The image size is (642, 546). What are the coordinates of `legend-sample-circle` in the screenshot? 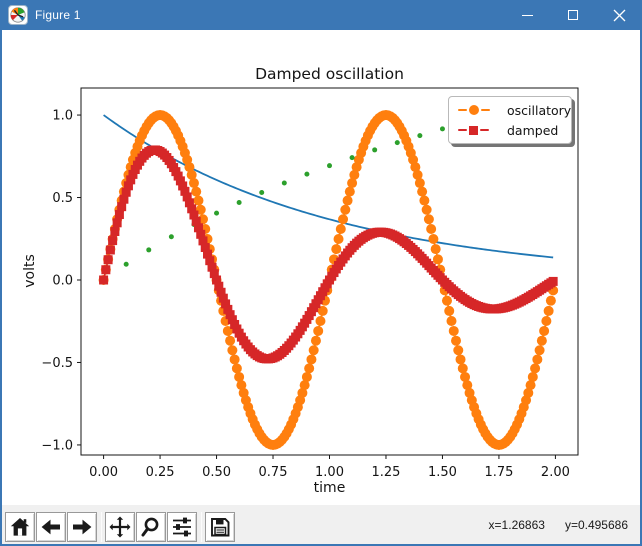 It's located at (478, 110).